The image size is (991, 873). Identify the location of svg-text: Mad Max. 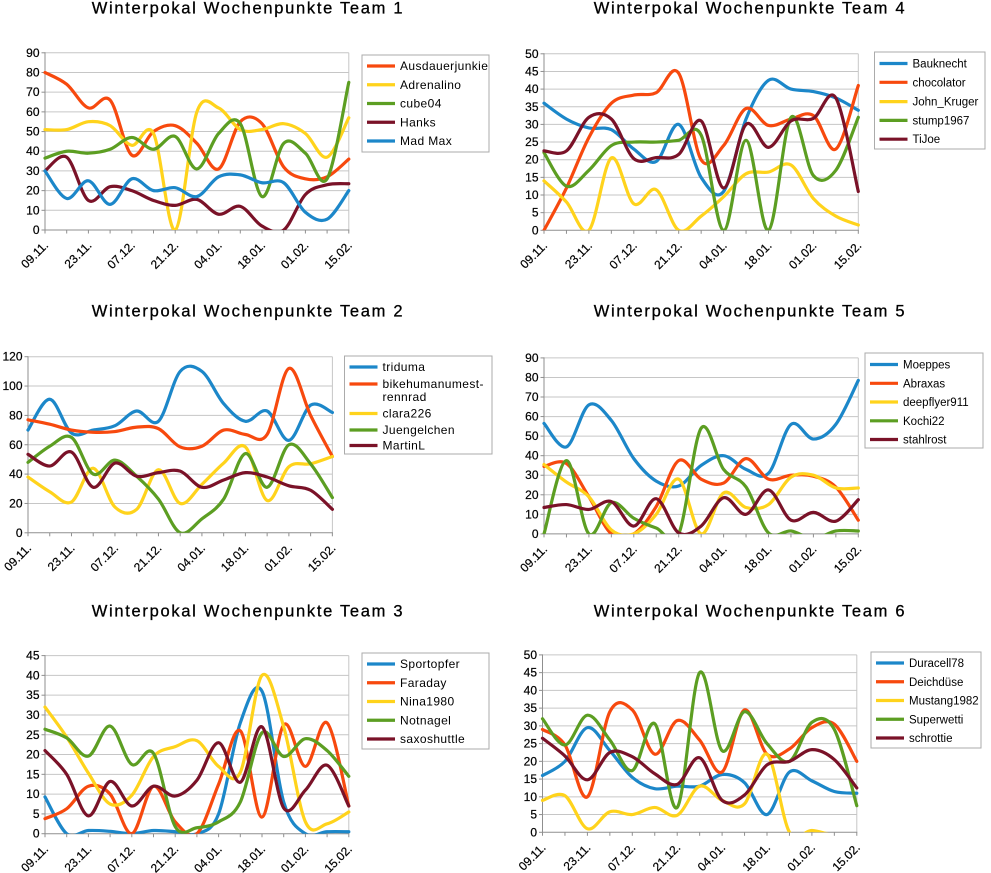
(426, 141).